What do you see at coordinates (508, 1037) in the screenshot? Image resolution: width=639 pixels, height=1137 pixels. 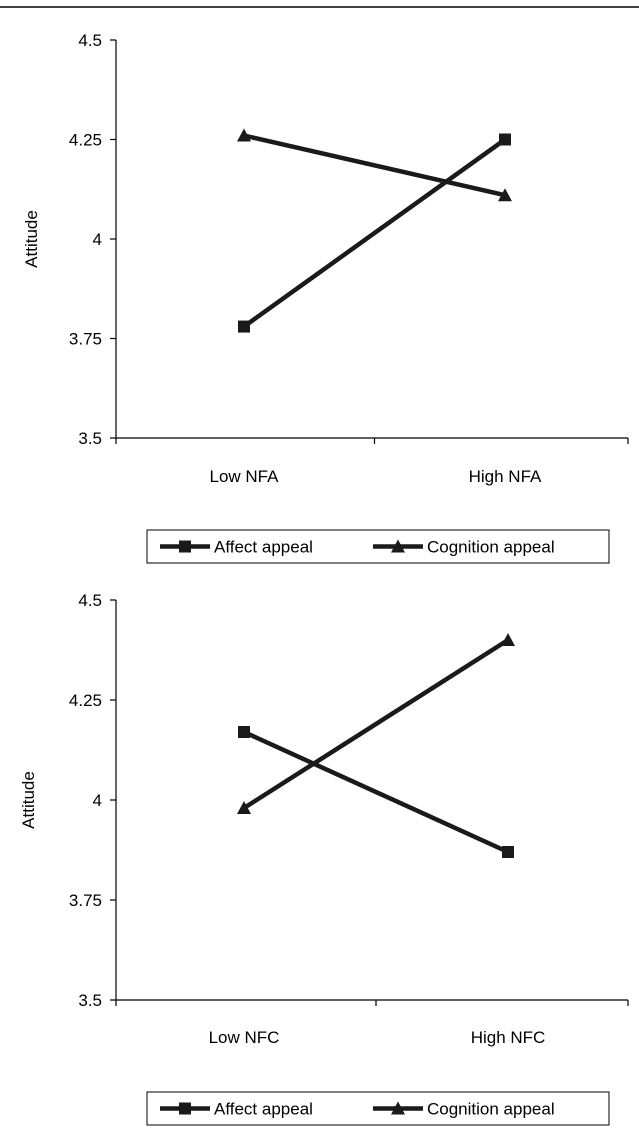 I see `x-tick-label: High NFC` at bounding box center [508, 1037].